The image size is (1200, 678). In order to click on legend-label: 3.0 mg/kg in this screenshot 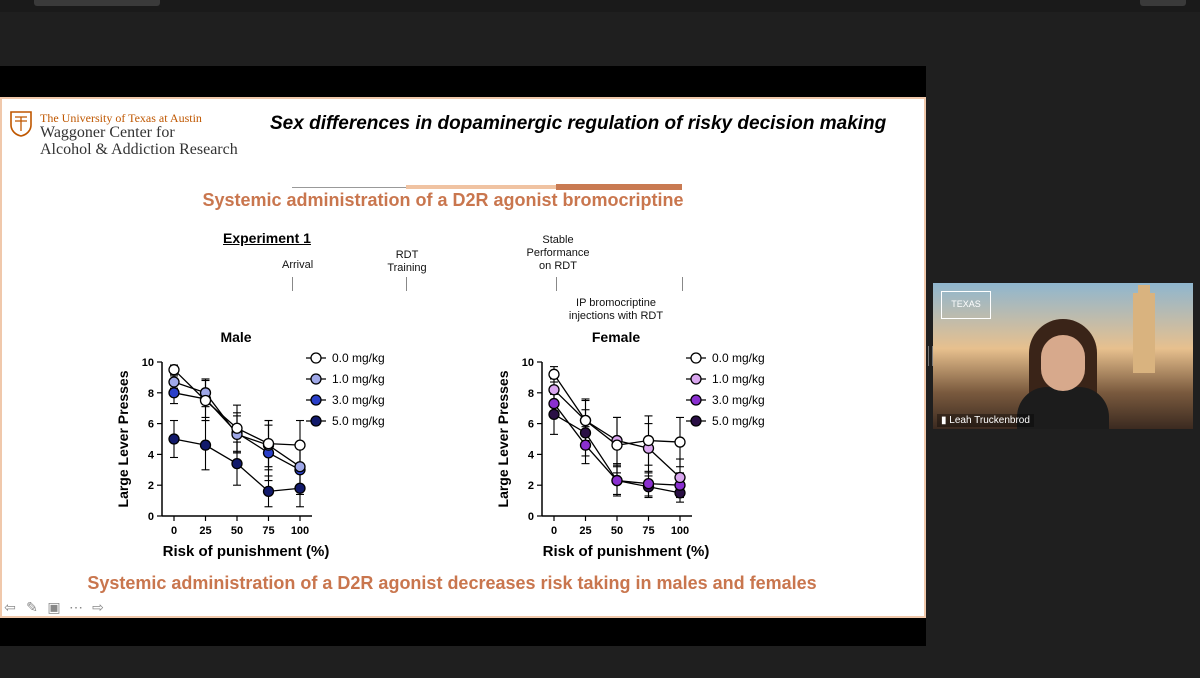, I will do `click(738, 400)`.